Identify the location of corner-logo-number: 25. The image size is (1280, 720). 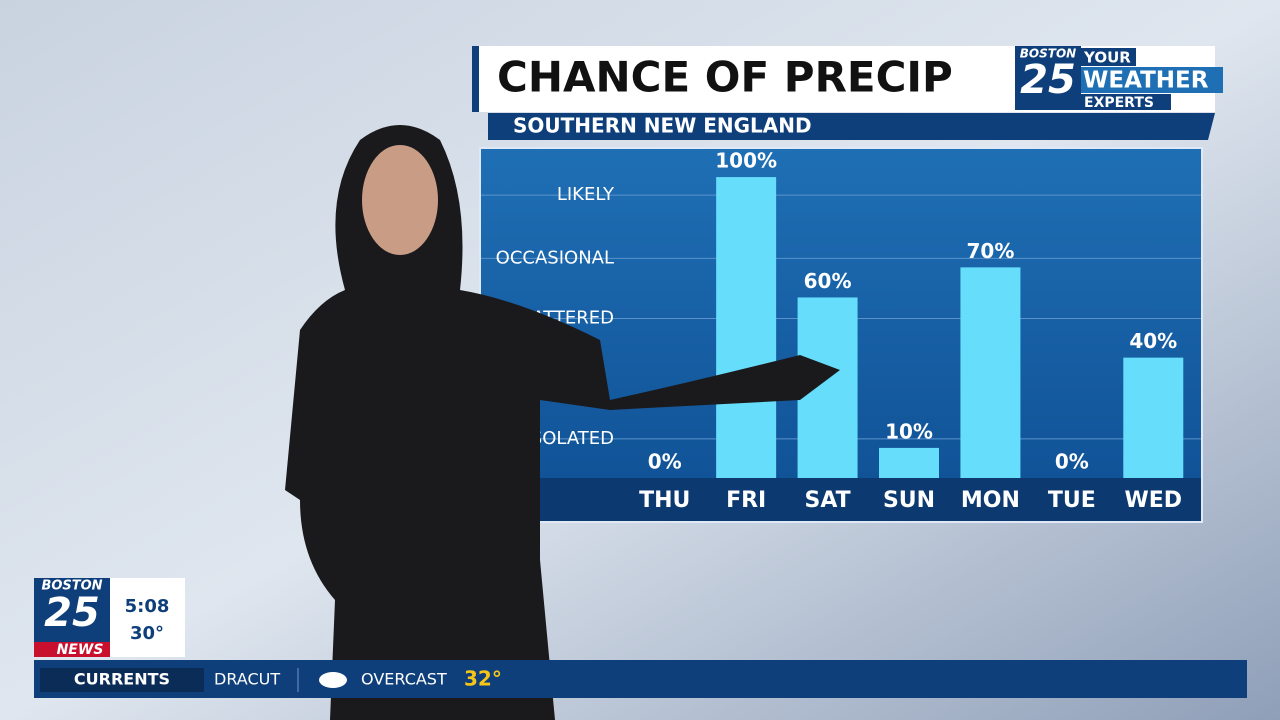
(72, 613).